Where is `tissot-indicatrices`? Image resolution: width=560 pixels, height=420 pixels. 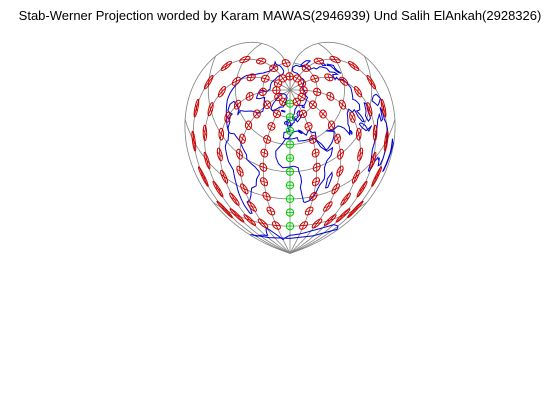 tissot-indicatrices is located at coordinates (290, 143).